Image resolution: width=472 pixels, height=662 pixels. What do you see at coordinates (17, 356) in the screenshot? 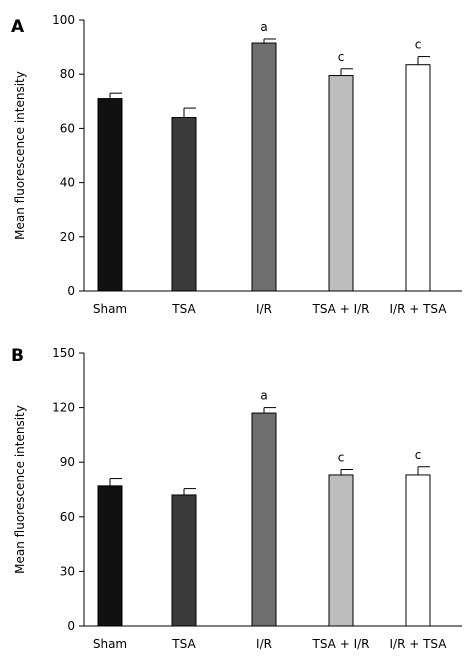
I see `panel-letter: B` at bounding box center [17, 356].